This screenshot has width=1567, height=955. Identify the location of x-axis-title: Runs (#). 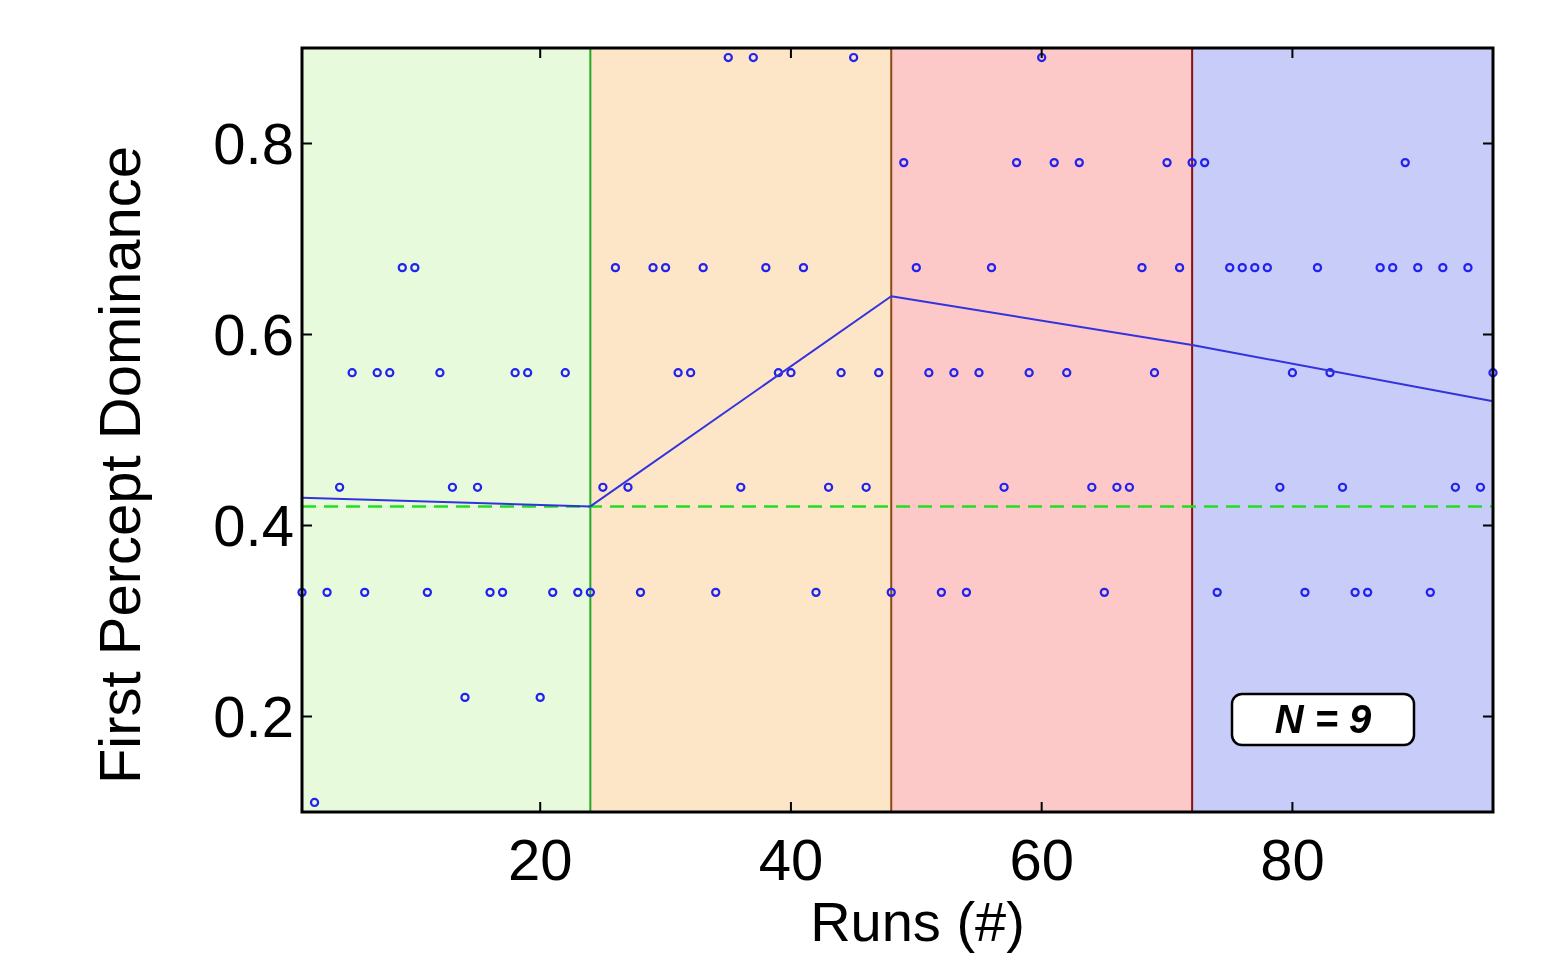
(917, 921).